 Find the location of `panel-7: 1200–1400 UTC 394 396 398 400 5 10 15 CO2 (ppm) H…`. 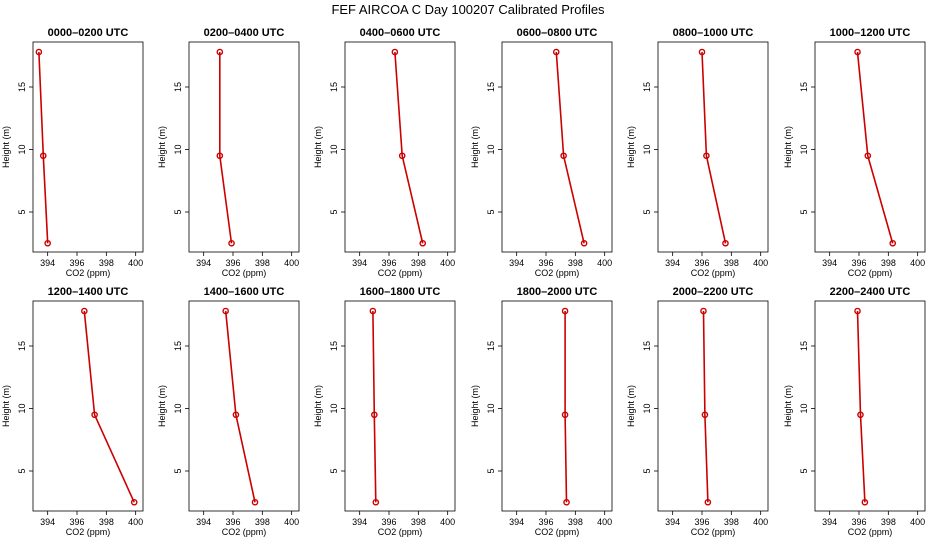

panel-7: 1200–1400 UTC 394 396 398 400 5 10 15 CO2 (ppm) H… is located at coordinates (72, 411).